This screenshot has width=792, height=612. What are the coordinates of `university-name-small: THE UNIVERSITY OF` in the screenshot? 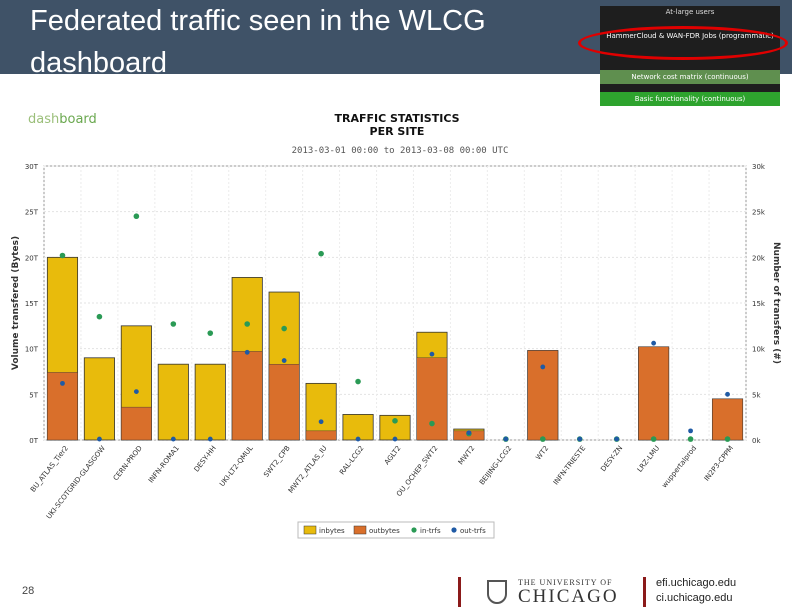 It's located at (565, 582).